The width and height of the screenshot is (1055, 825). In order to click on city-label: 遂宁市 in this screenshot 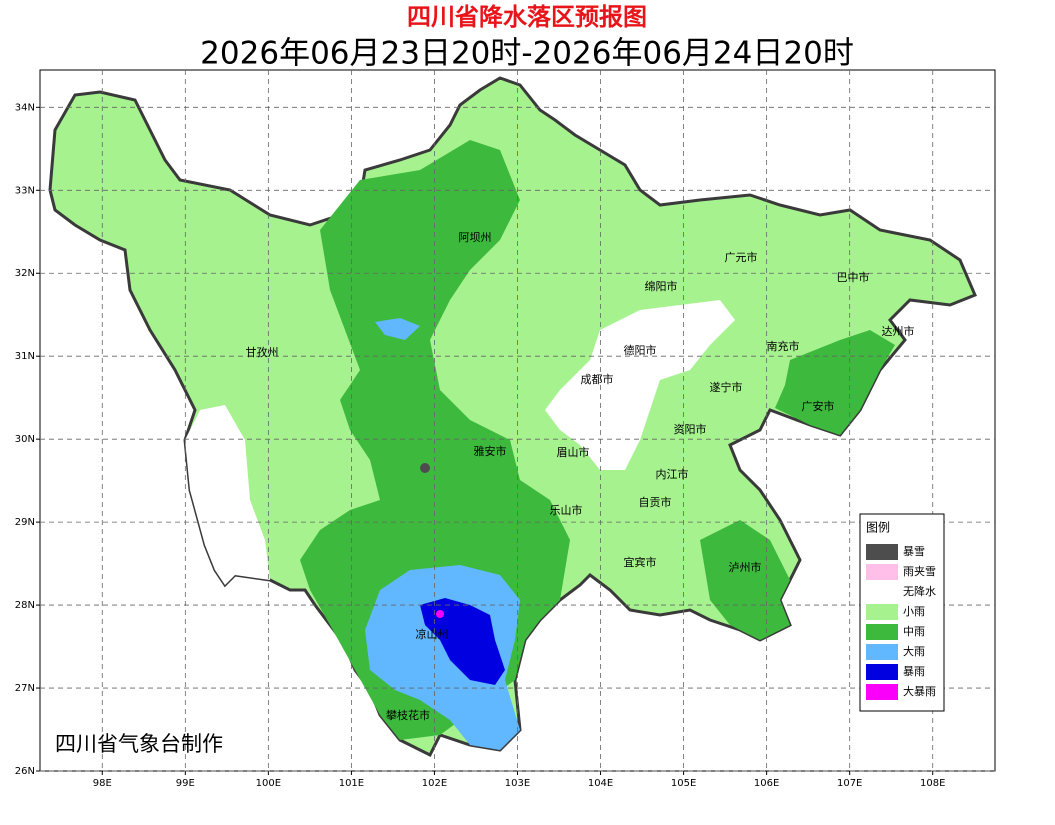, I will do `click(726, 387)`.